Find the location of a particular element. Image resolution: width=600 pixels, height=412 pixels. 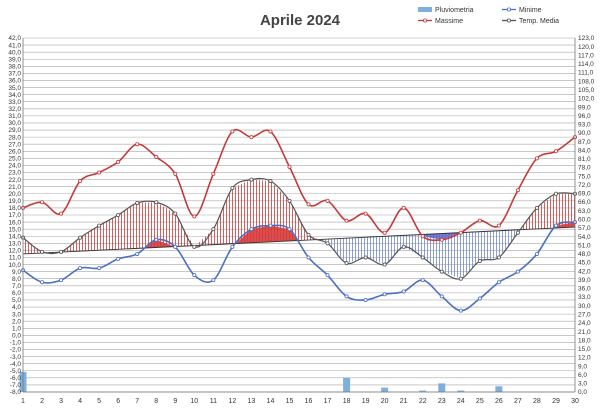

y-left-tick-label: 6,0 is located at coordinates (16, 293).